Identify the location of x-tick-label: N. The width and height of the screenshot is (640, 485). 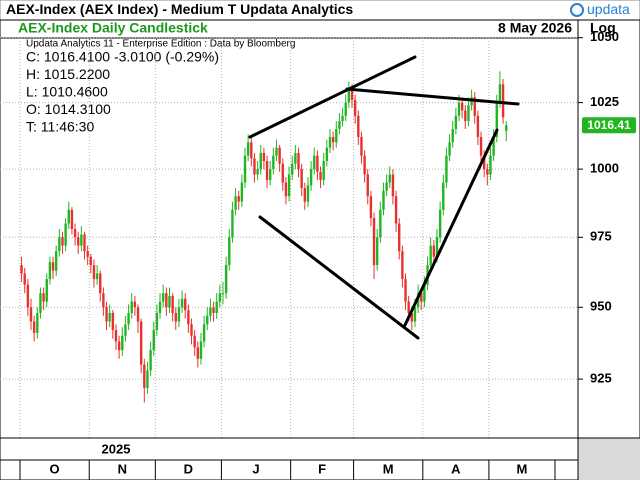
(122, 468).